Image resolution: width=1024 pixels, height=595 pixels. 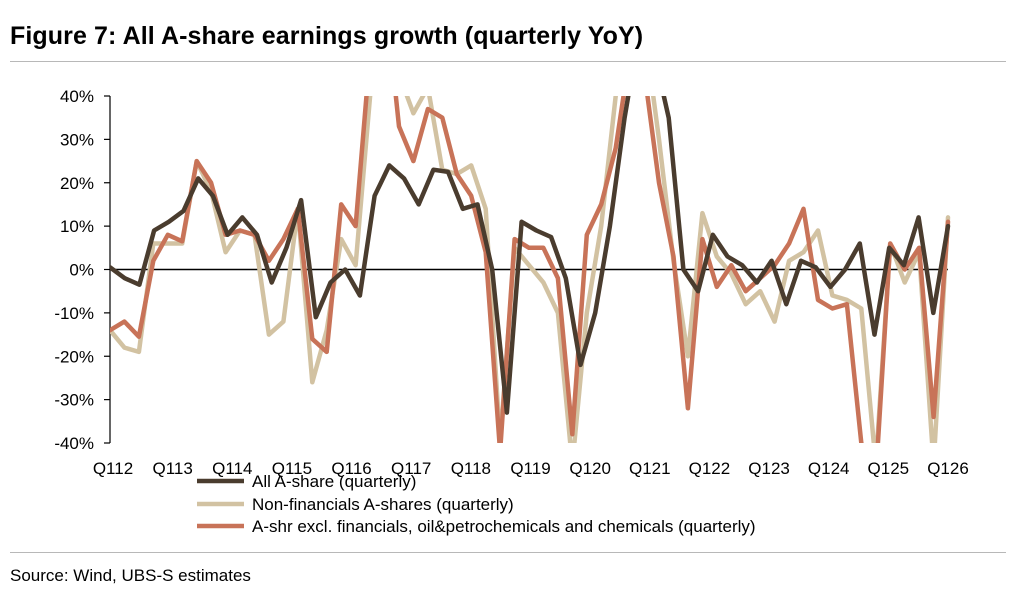 I want to click on y-tick-label: 20%, so click(x=77, y=183).